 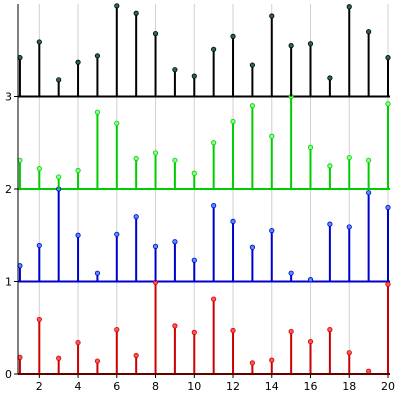 What do you see at coordinates (39, 386) in the screenshot?
I see `x-tick-label: 2` at bounding box center [39, 386].